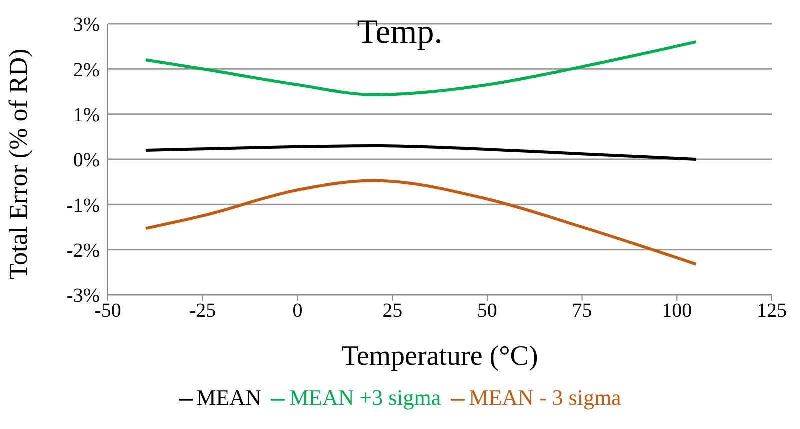 This screenshot has height=429, width=800. Describe the element at coordinates (203, 311) in the screenshot. I see `x-tick-label: -25` at that location.